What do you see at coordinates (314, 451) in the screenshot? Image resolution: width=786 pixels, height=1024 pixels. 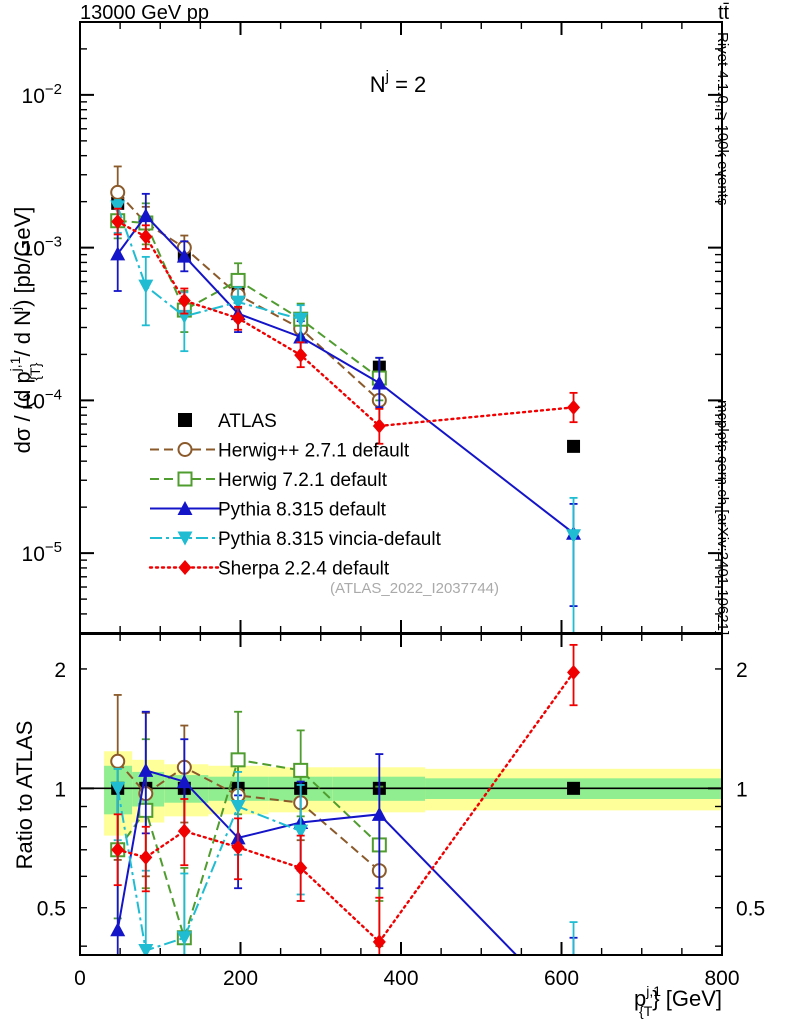 I see `legend-label: Herwig++ 2.7.1 default` at bounding box center [314, 451].